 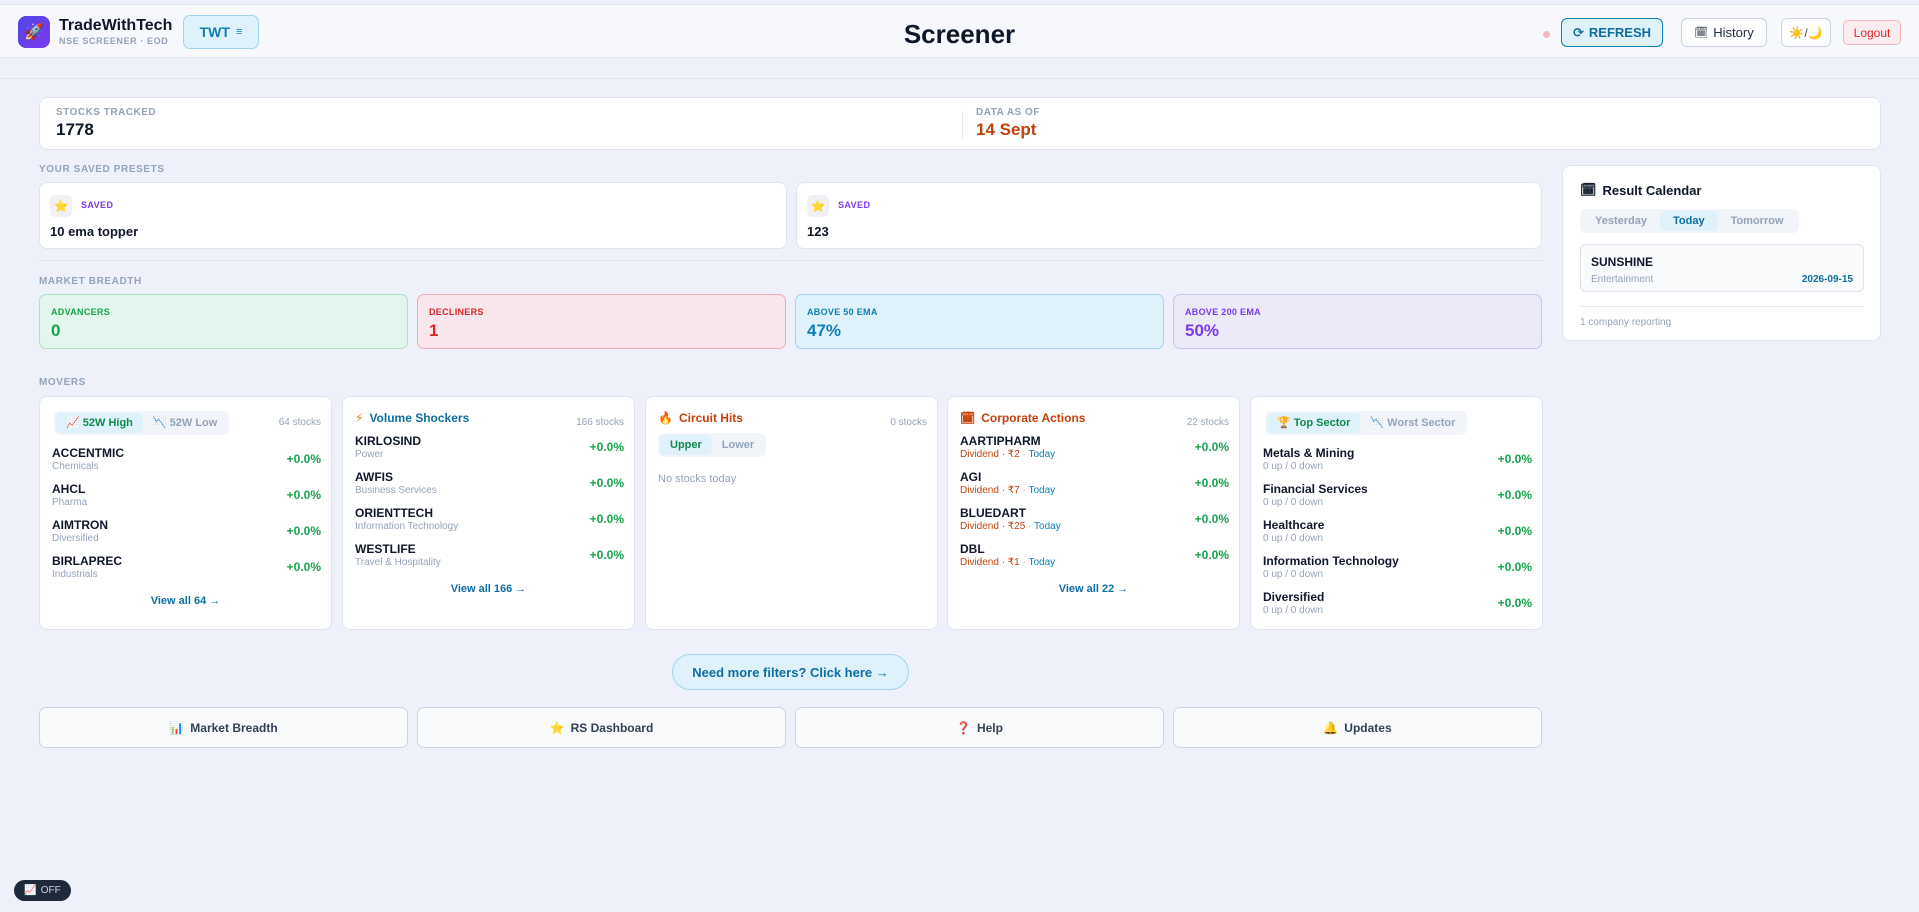 I want to click on list-item: Diversified 0 up / 0 down +0.0%, so click(x=1397, y=608).